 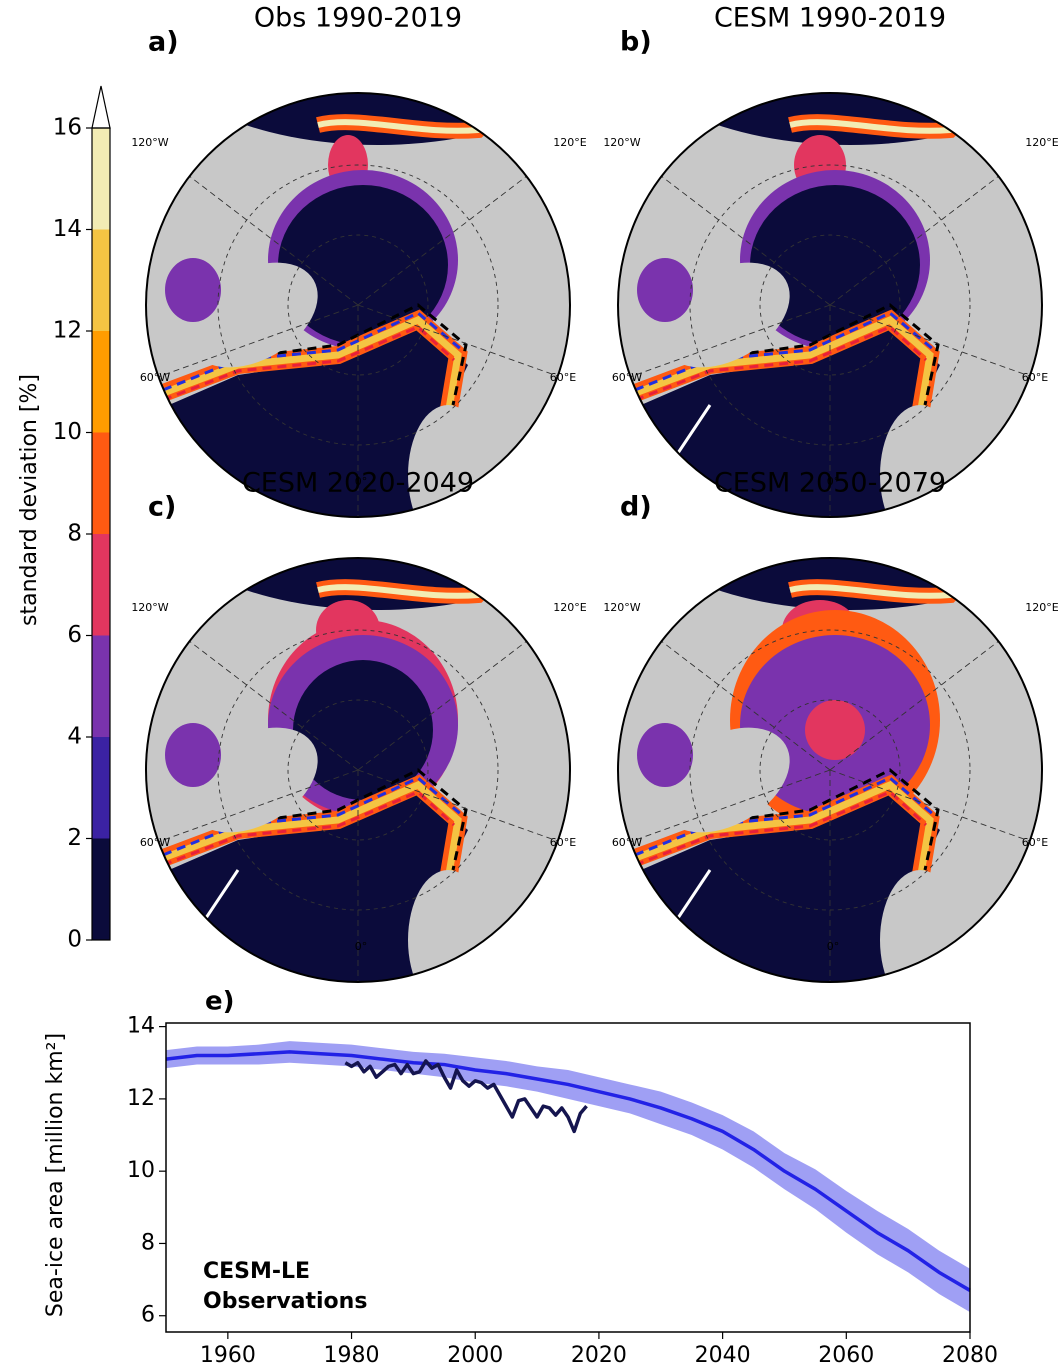 What do you see at coordinates (162, 507) in the screenshot?
I see `panel-label: c)` at bounding box center [162, 507].